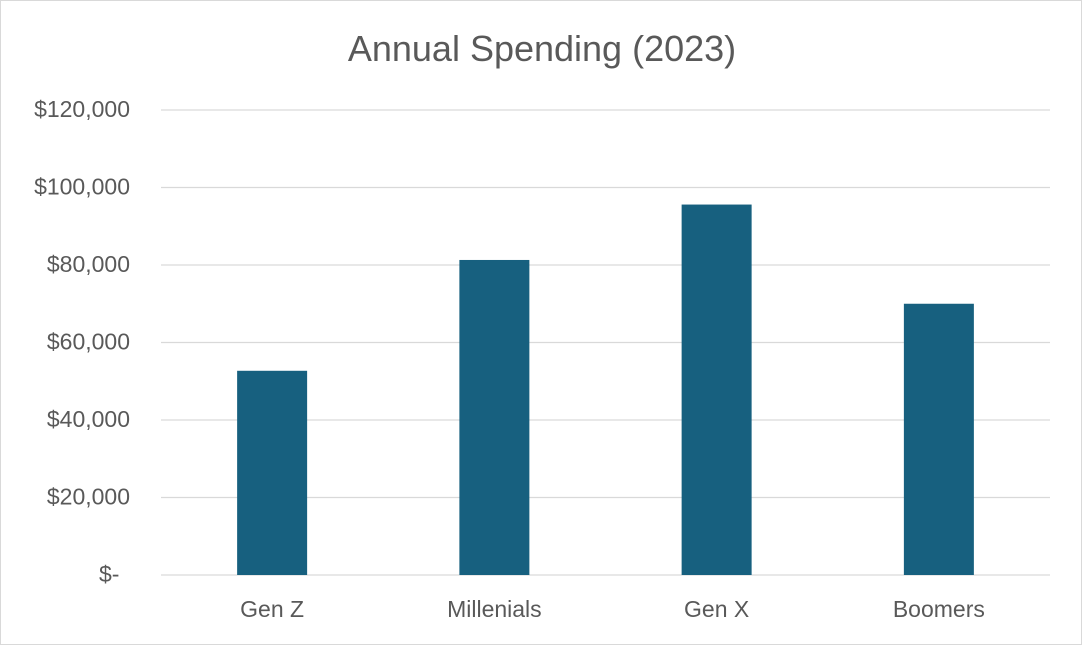 Image resolution: width=1082 pixels, height=645 pixels. I want to click on x-category-label: Millenials, so click(494, 609).